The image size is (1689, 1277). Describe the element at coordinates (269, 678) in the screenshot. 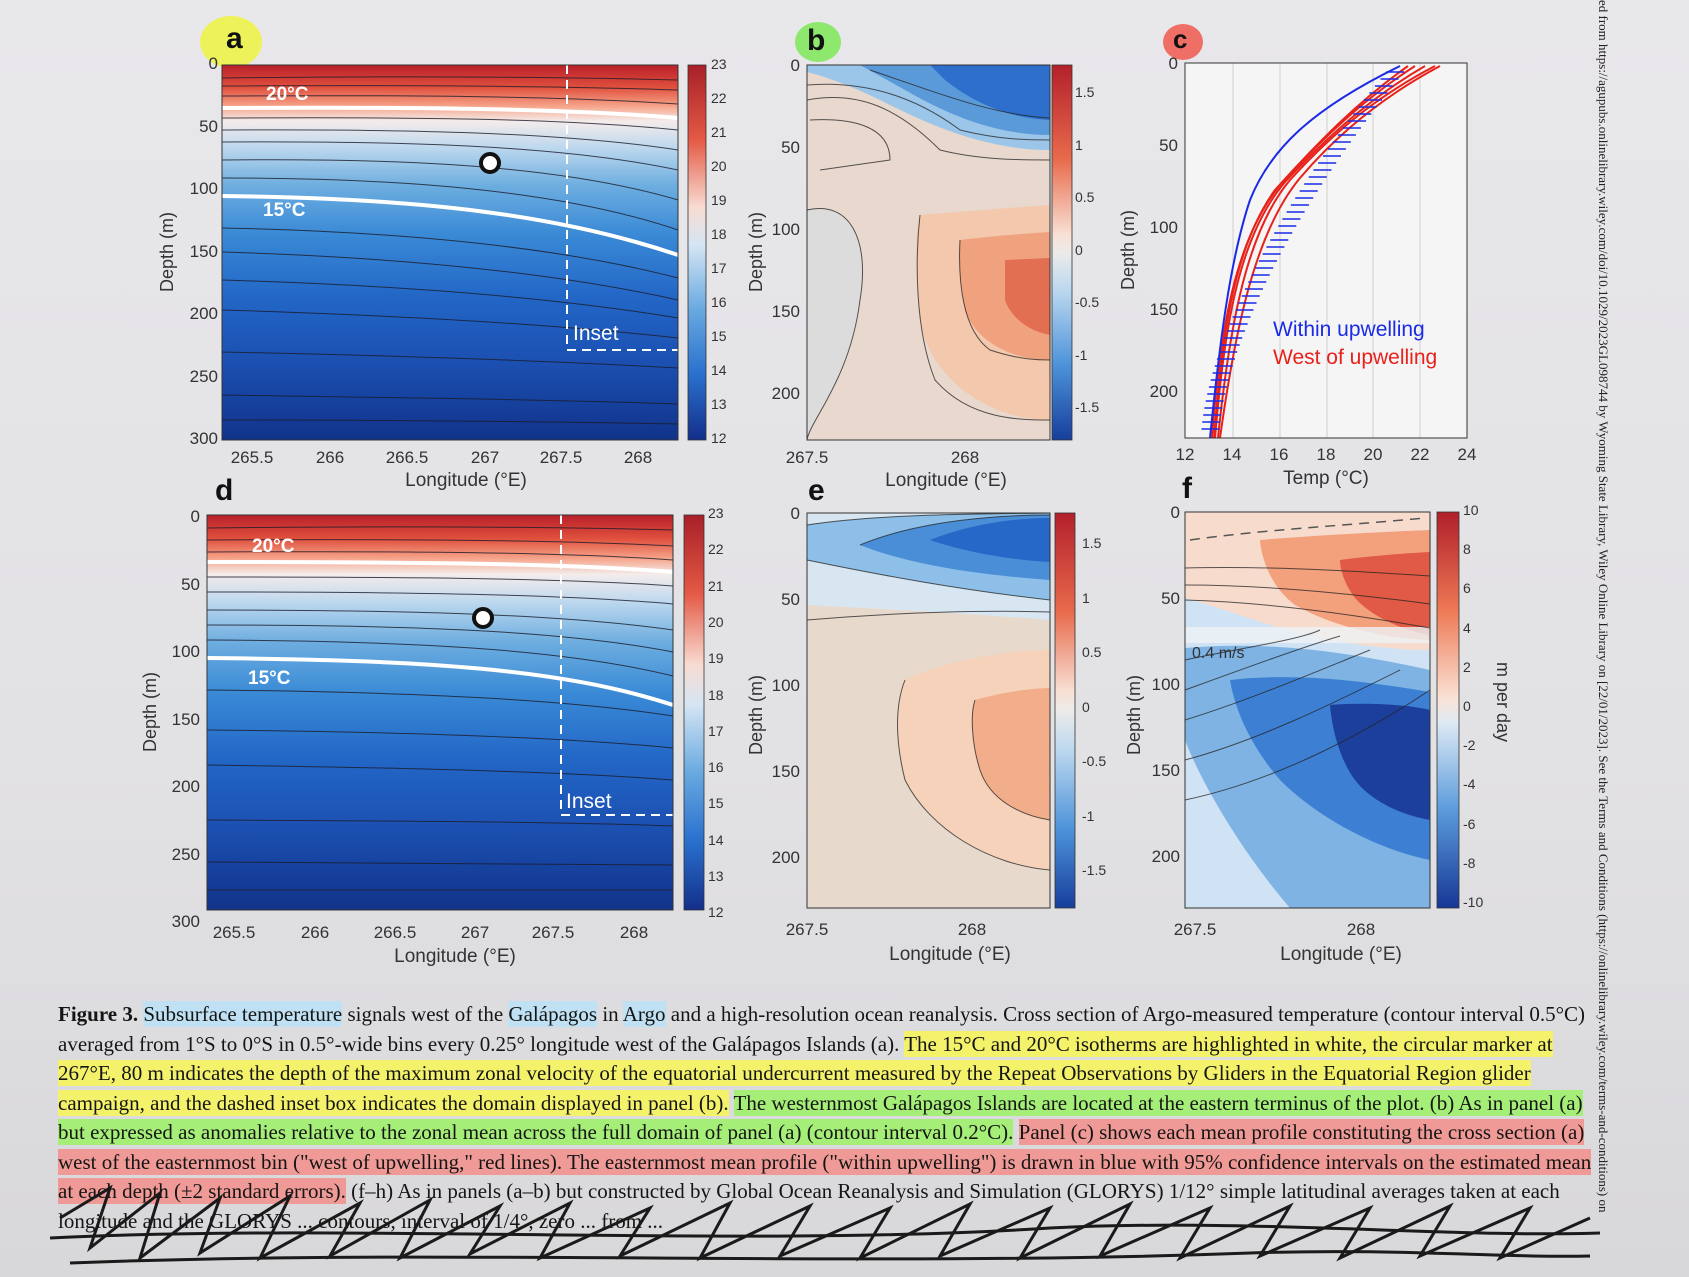

I see `isotherm-15-label: 15°C` at that location.